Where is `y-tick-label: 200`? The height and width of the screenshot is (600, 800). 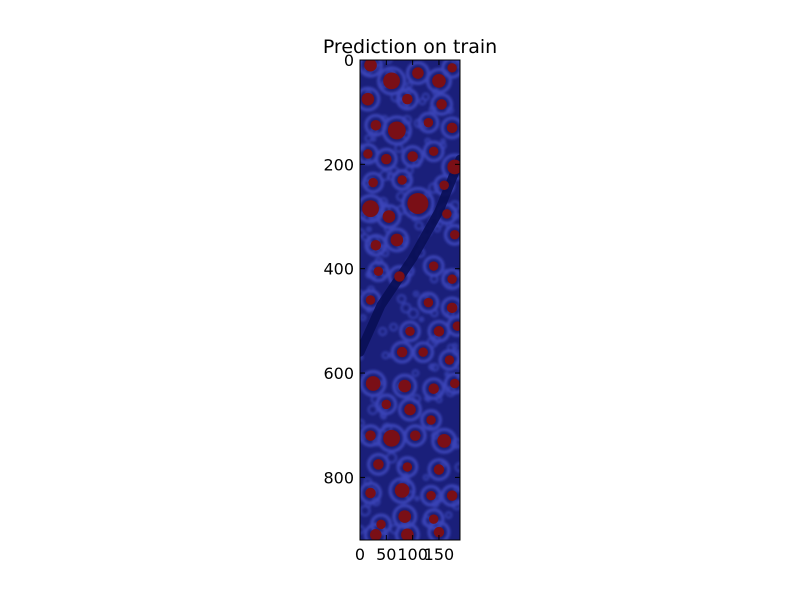
y-tick-label: 200 is located at coordinates (338, 164).